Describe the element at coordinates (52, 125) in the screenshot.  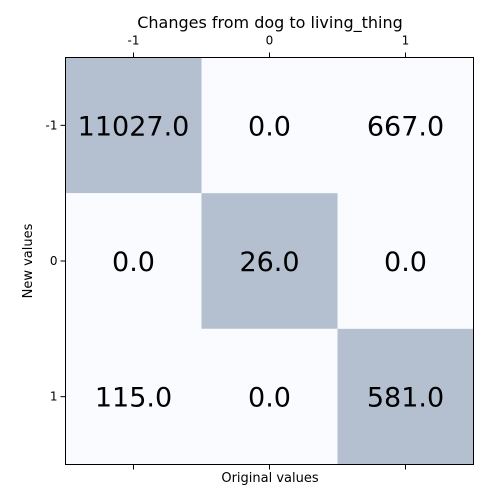
I see `y-tick-label: -1` at that location.